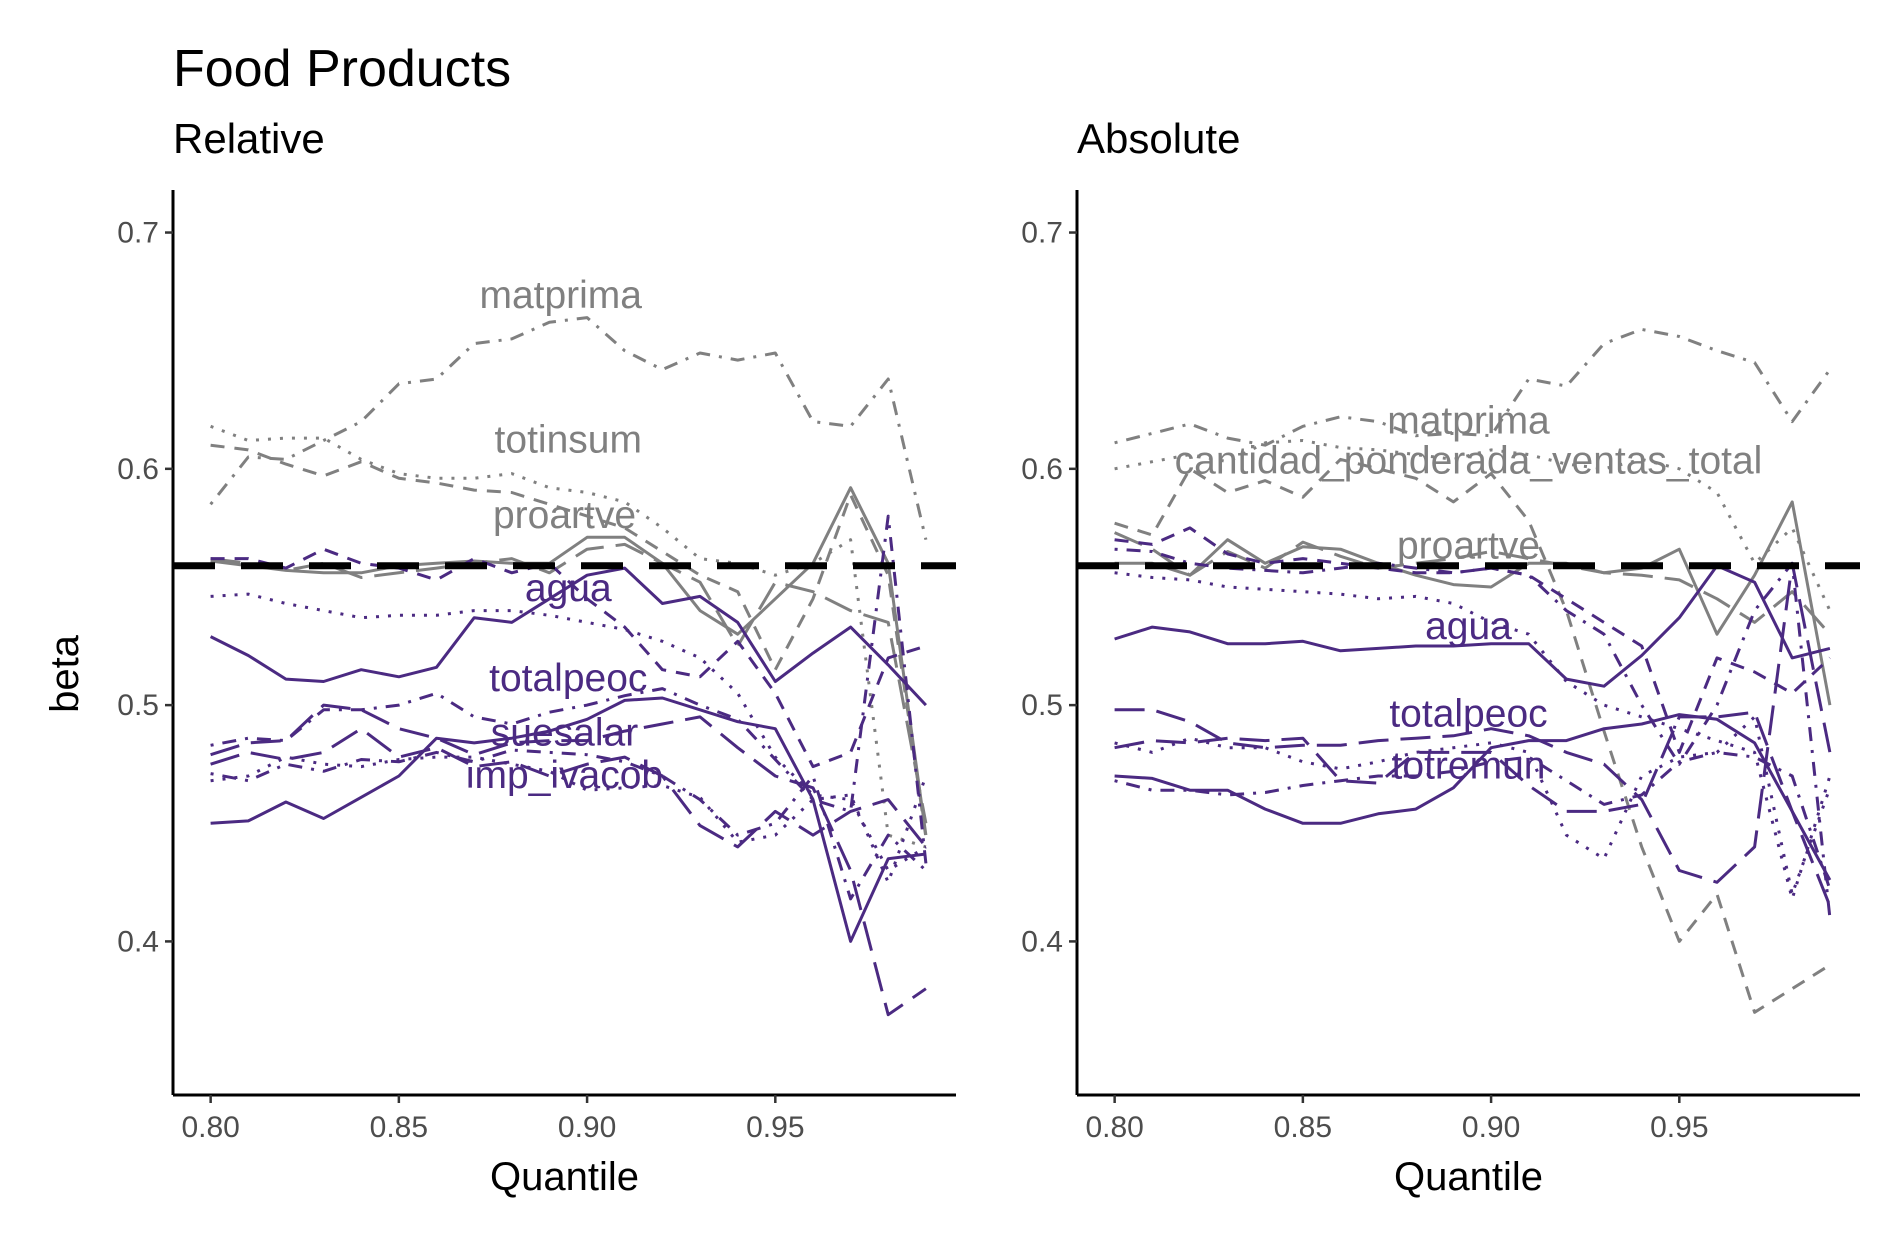 The height and width of the screenshot is (1240, 1889). I want to click on series-label: cantidad_ponderada_ventas_total, so click(1469, 461).